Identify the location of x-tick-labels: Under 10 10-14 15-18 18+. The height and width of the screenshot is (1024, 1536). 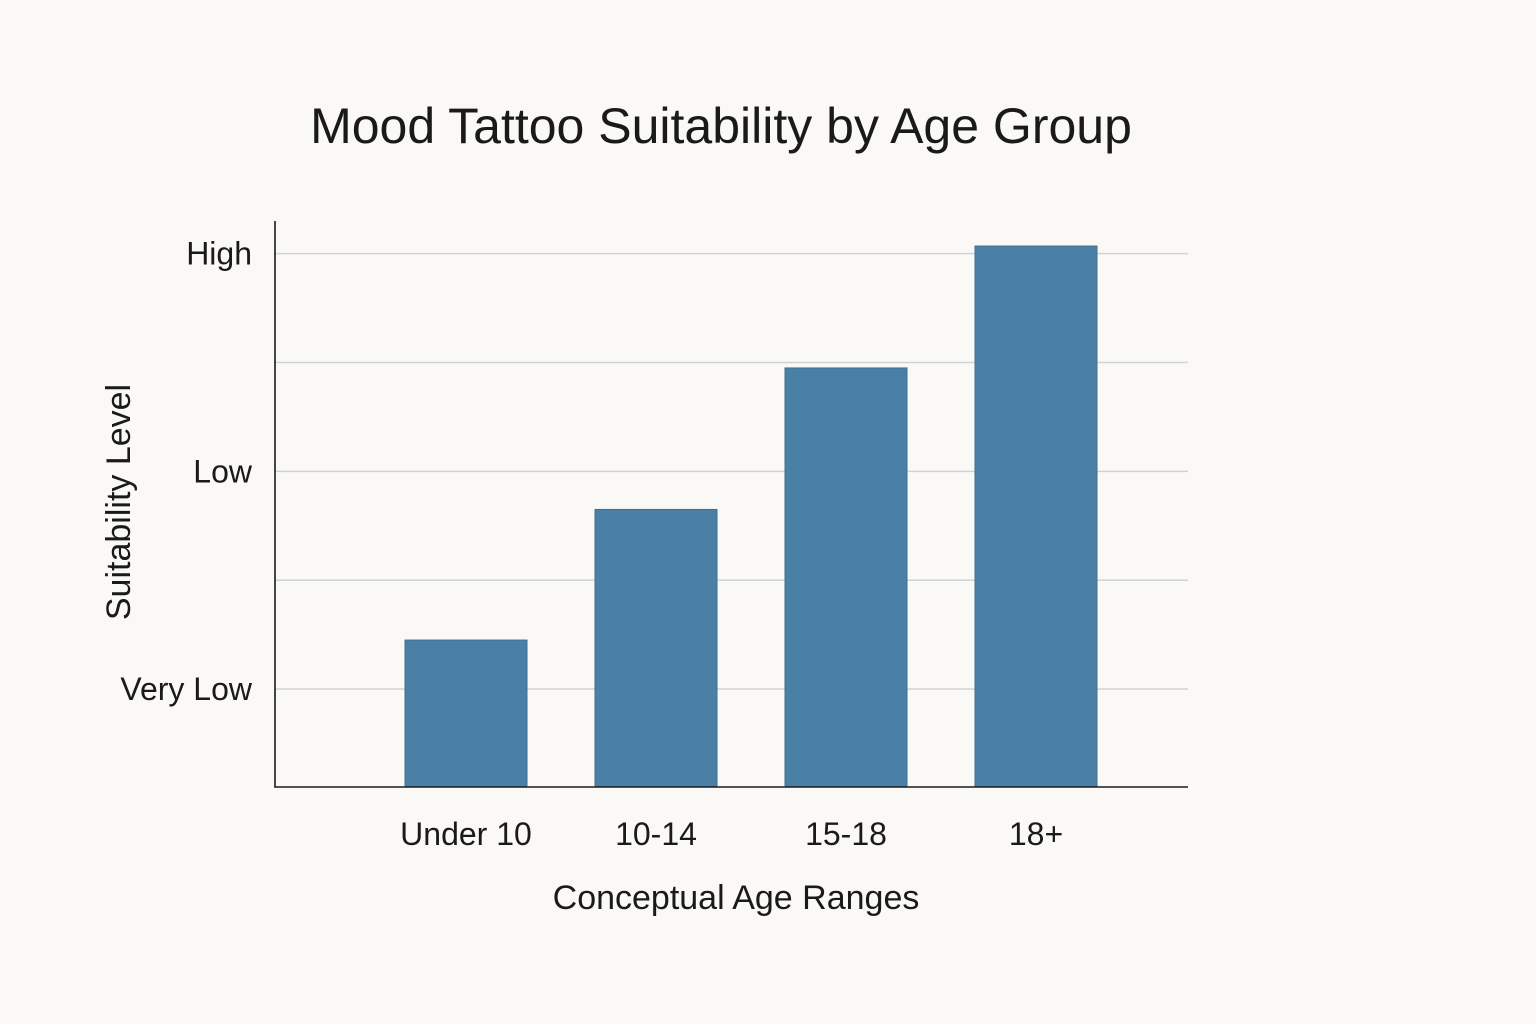
(731, 834).